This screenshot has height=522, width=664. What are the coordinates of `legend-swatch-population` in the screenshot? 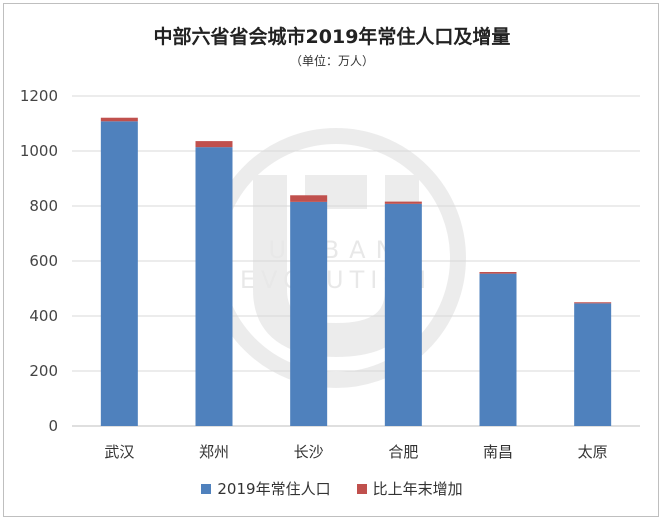 It's located at (206, 488).